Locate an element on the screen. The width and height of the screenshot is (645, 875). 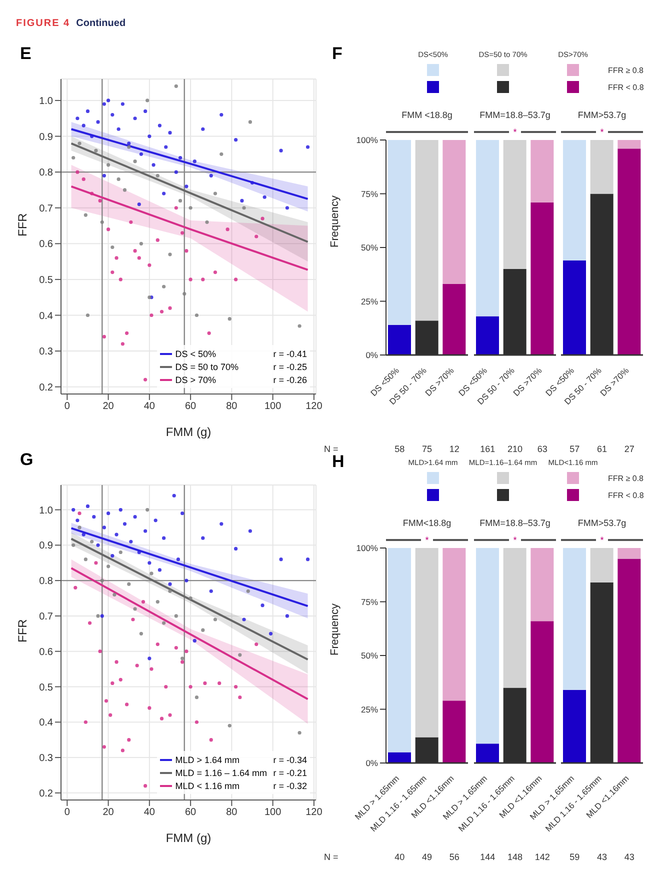
x-axis-title: FMM (g) is located at coordinates (189, 838).